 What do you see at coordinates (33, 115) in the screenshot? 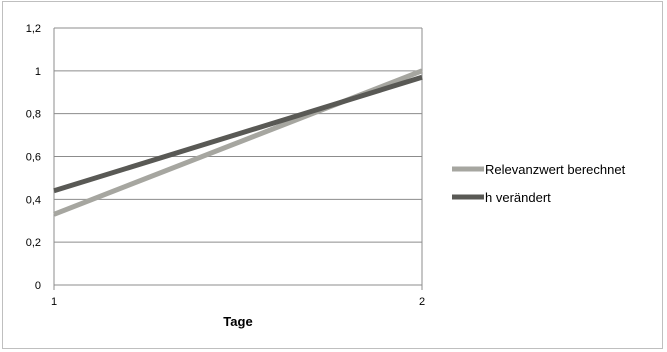
I see `y-tick-label: 0,8` at bounding box center [33, 115].